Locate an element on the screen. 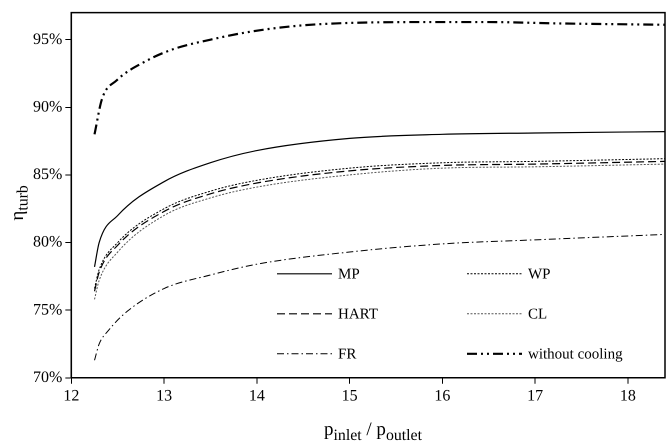  x-tick-label: 15 is located at coordinates (350, 396).